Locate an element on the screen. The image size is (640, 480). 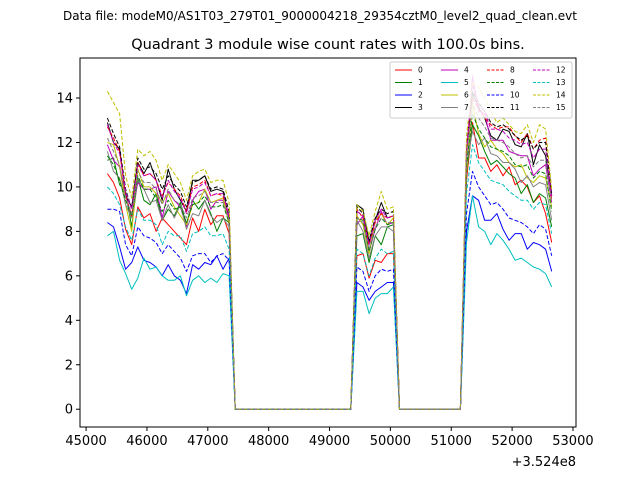
legend-label-11: 11 is located at coordinates (515, 107).